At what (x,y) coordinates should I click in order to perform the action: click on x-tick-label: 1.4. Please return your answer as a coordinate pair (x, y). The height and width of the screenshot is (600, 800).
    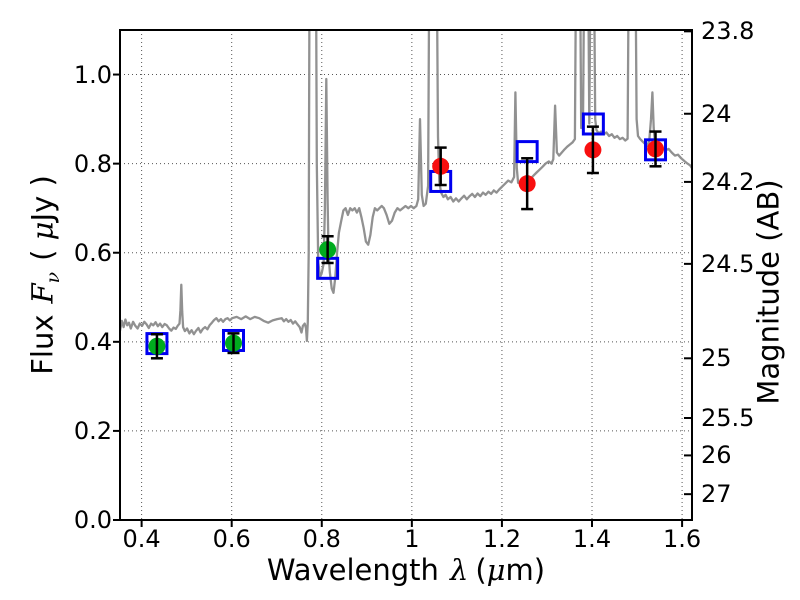
    Looking at the image, I should click on (592, 539).